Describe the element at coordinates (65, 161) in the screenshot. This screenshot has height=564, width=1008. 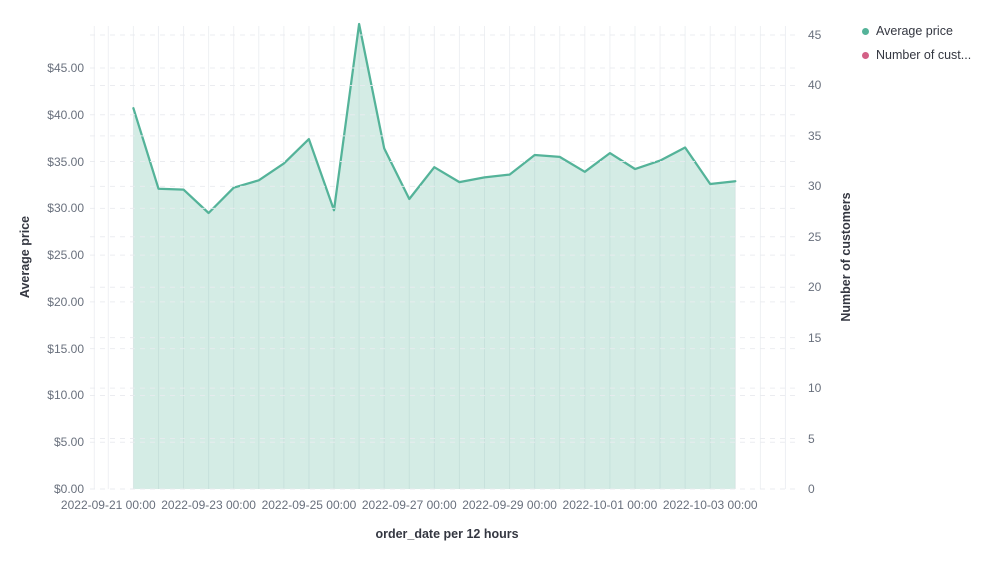
I see `y-axis-tick-label-left: $35.00` at that location.